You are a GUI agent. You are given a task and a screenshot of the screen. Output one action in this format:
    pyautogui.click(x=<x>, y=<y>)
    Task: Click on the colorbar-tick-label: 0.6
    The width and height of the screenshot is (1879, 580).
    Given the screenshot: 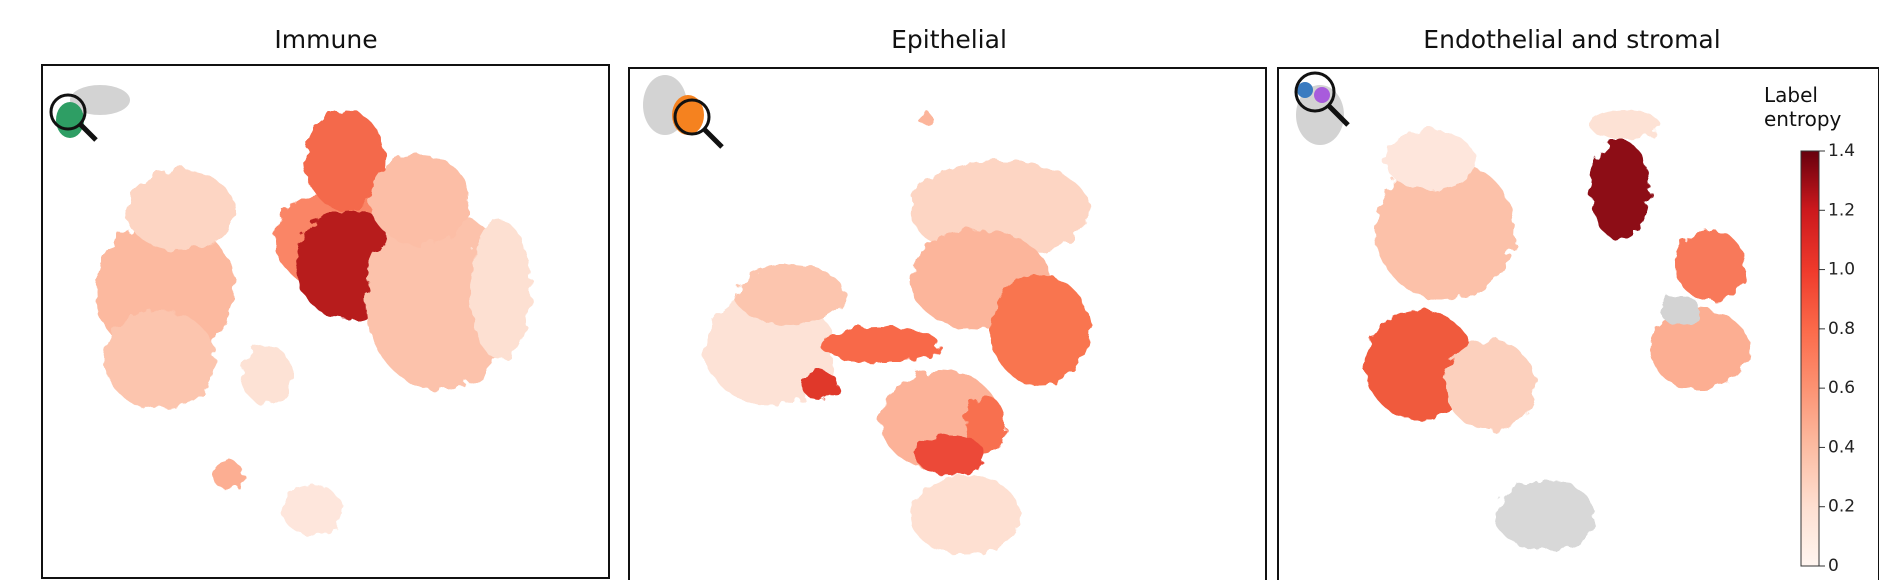 What is the action you would take?
    pyautogui.click(x=1841, y=388)
    